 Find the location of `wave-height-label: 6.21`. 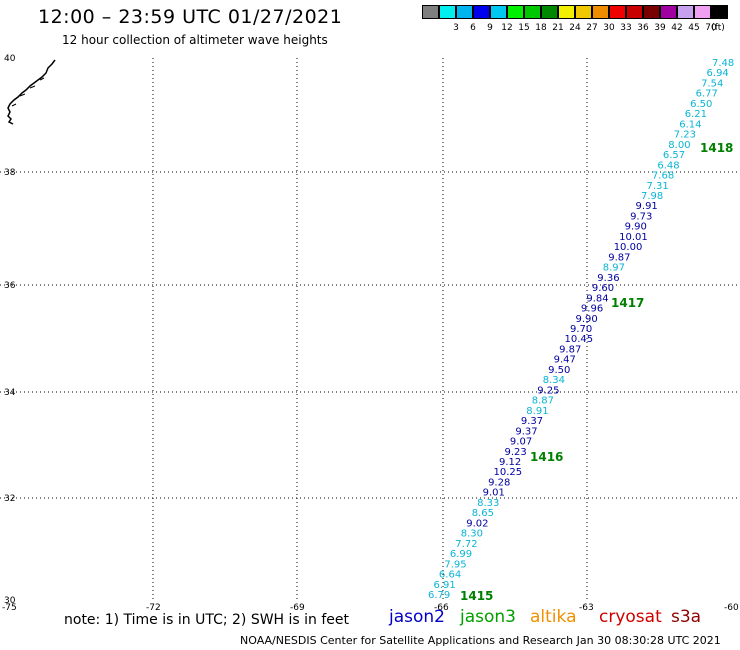

wave-height-label: 6.21 is located at coordinates (696, 114).